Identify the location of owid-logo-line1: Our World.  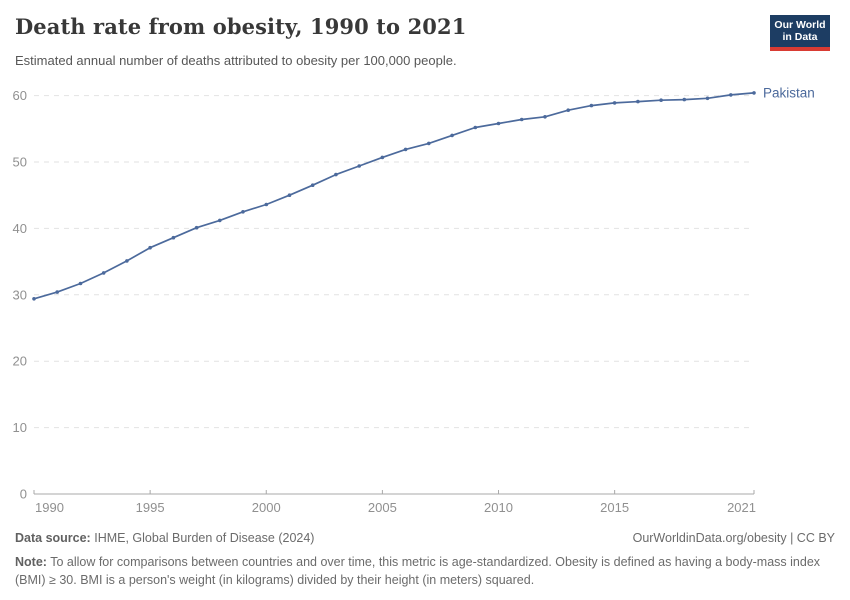
(800, 25).